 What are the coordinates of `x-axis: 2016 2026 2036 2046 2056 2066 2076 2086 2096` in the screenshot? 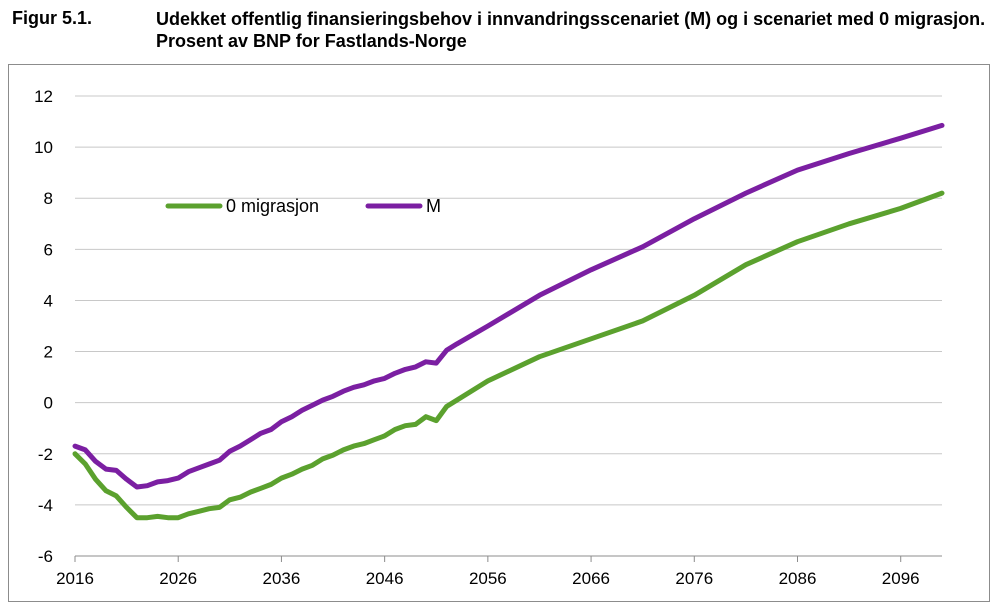 It's located at (499, 571).